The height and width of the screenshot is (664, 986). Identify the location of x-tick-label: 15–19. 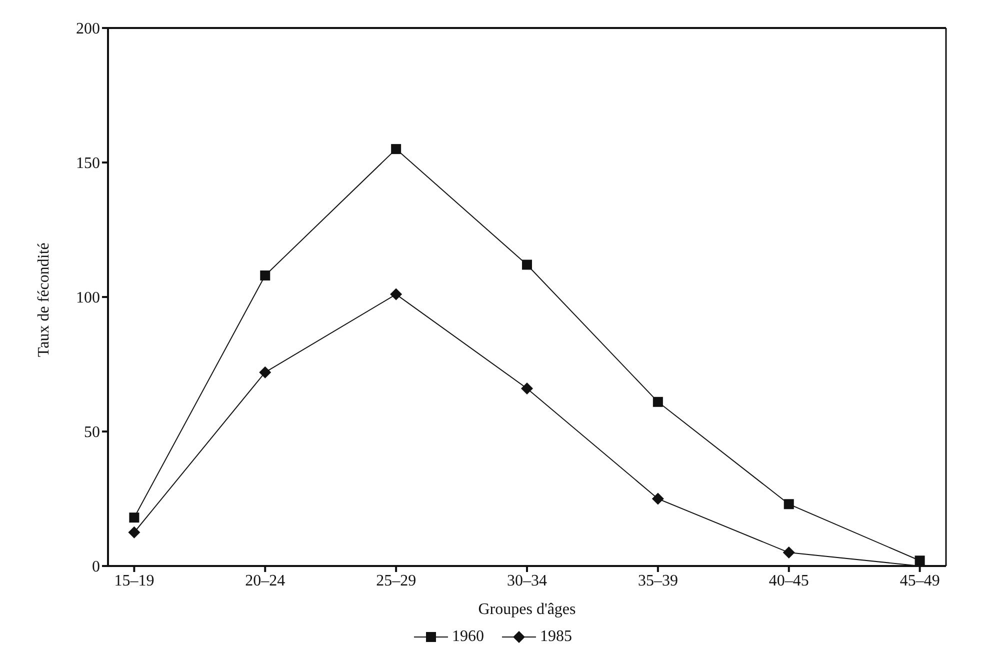
(134, 581).